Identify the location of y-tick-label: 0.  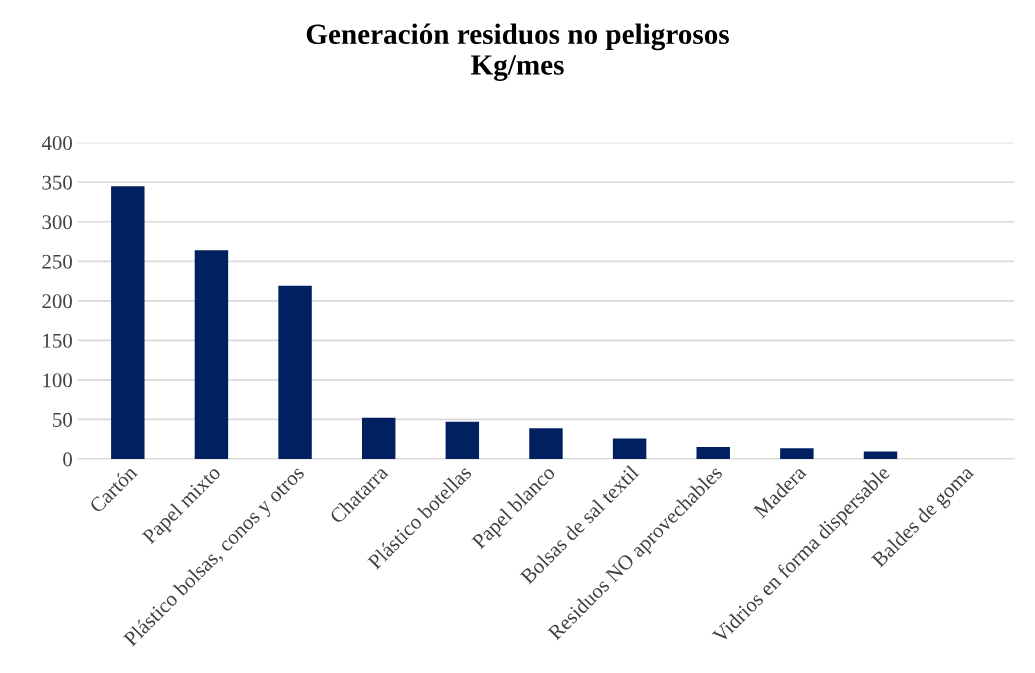
(67, 459).